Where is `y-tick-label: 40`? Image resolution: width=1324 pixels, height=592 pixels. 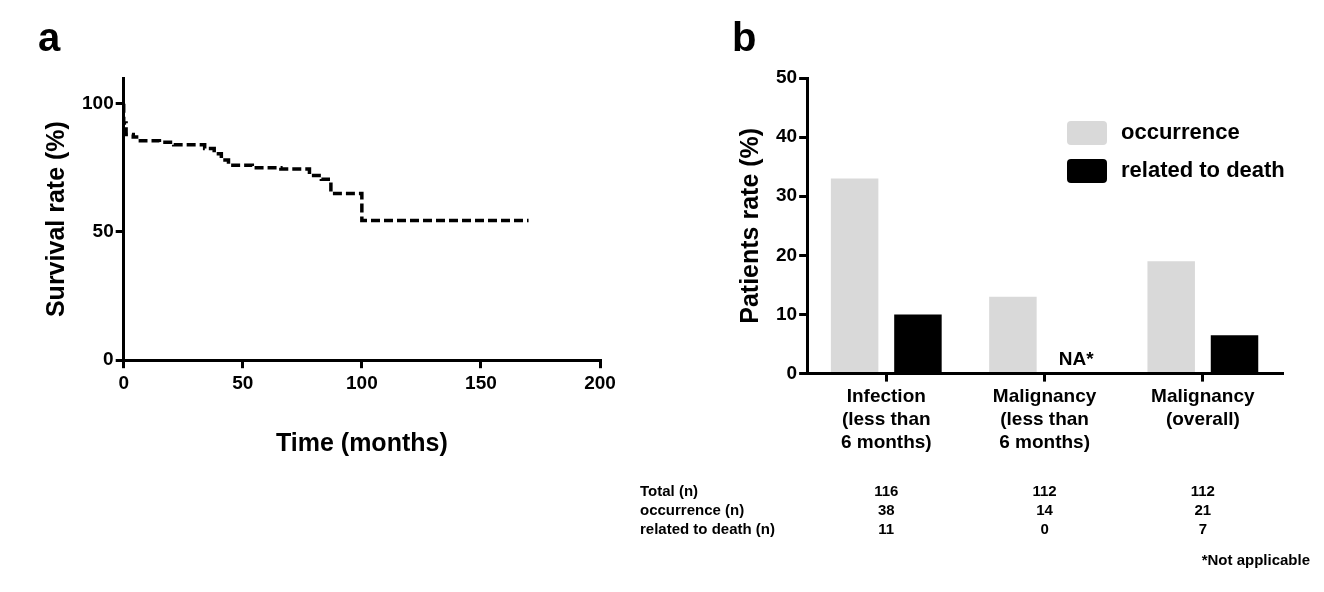 y-tick-label: 40 is located at coordinates (786, 136).